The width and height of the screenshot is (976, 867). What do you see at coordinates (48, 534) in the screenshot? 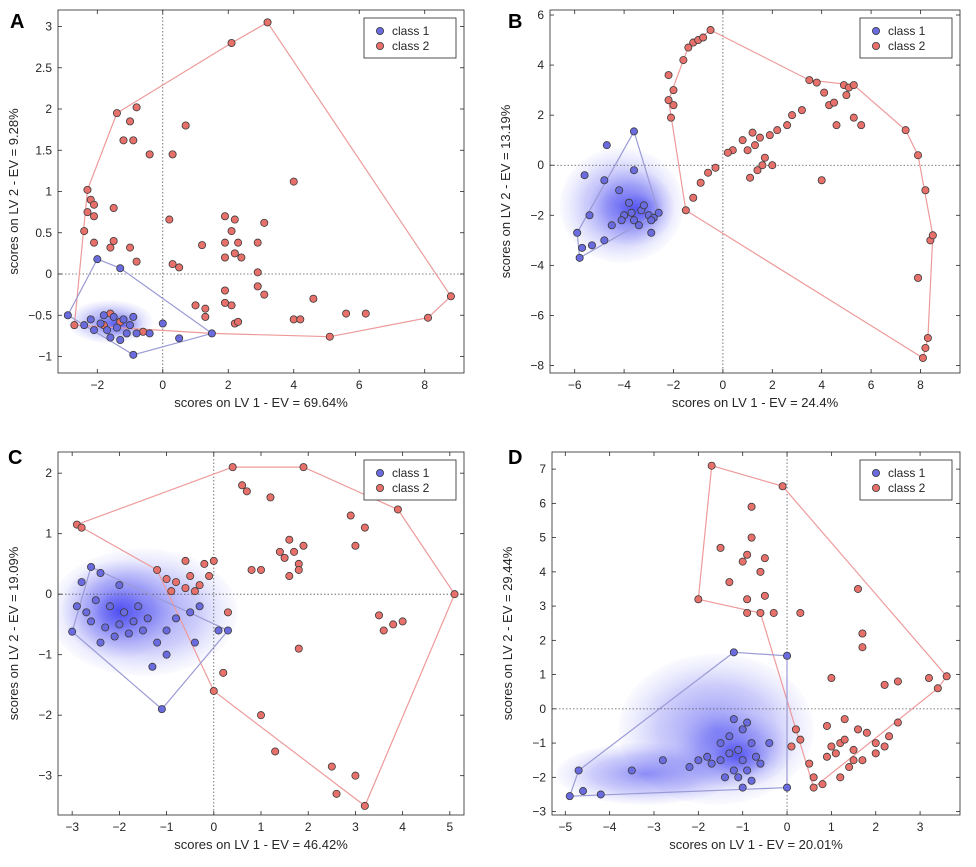
I see `y-tick-label: 1` at bounding box center [48, 534].